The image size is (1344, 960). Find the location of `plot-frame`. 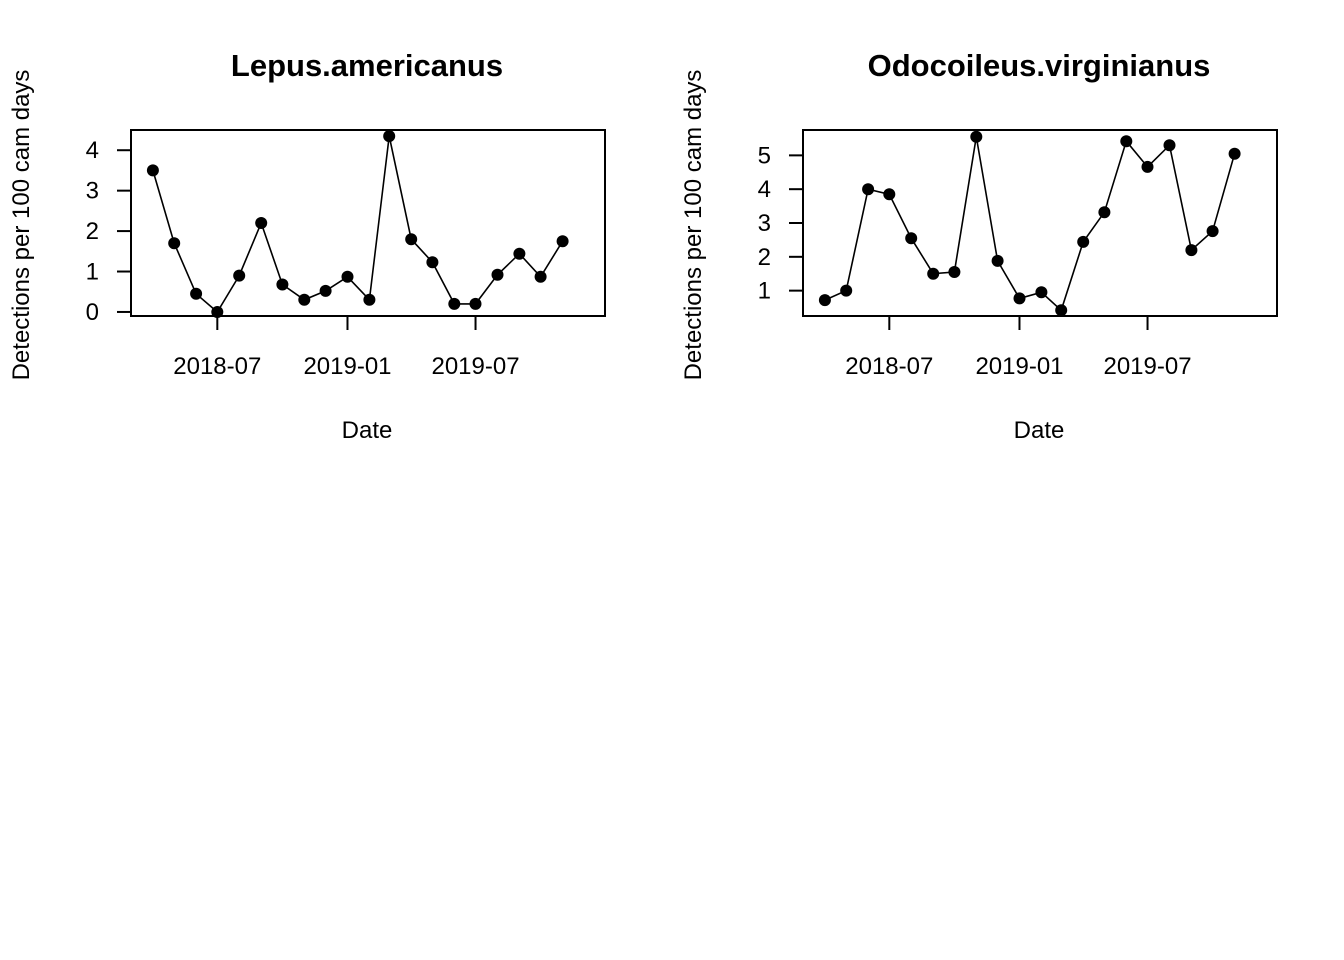

plot-frame is located at coordinates (368, 223).